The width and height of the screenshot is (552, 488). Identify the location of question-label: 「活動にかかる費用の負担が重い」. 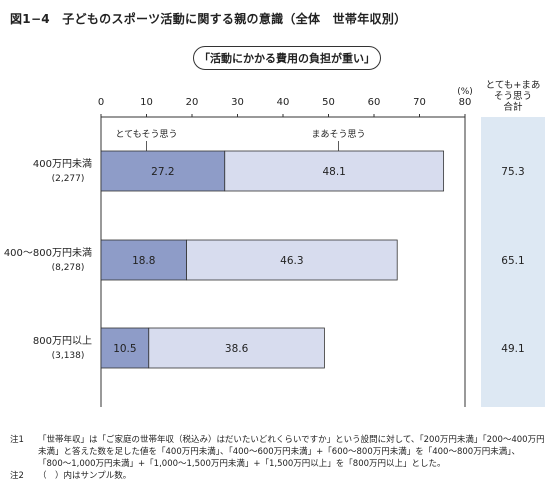
(287, 58).